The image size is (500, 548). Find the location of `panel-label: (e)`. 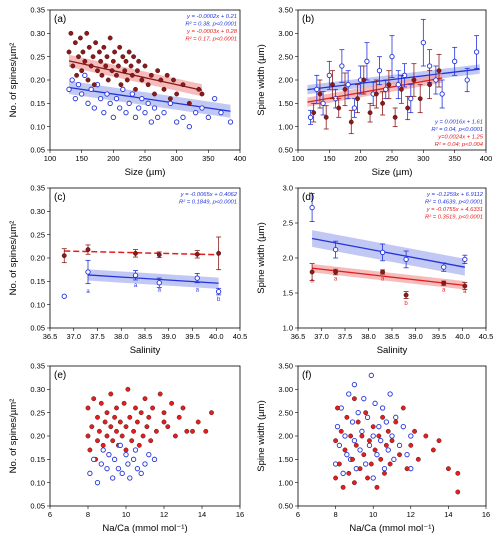

panel-label: (e) is located at coordinates (60, 375).